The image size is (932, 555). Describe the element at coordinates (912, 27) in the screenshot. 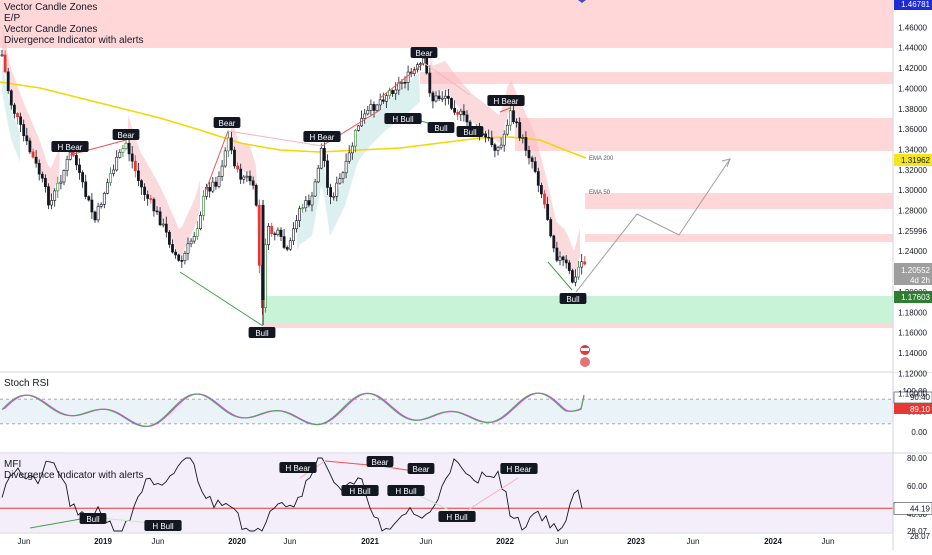

I see `price-axis-tick: 1.46000` at that location.